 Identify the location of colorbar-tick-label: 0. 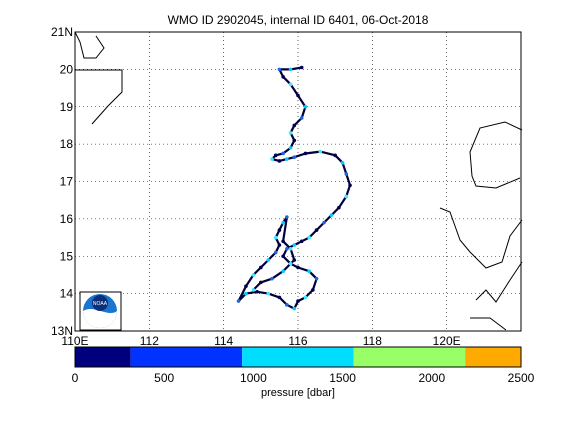
(75, 378).